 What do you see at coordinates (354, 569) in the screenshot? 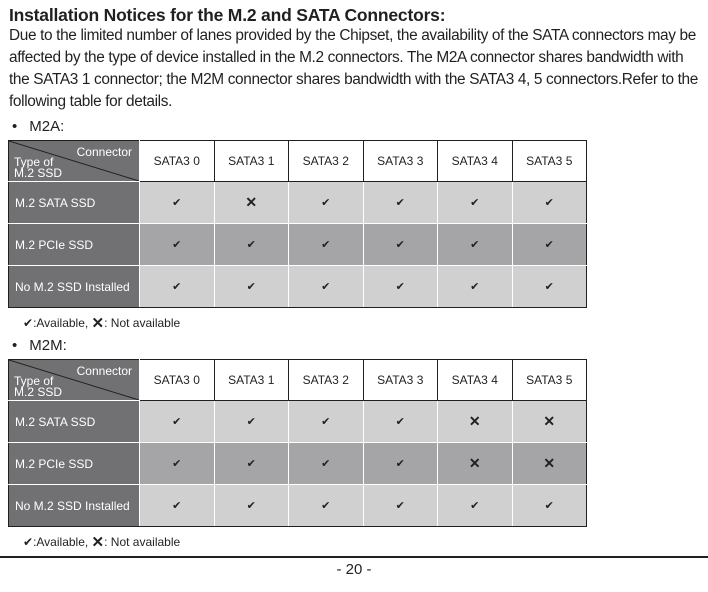
I see `page-number: - 20 -` at bounding box center [354, 569].